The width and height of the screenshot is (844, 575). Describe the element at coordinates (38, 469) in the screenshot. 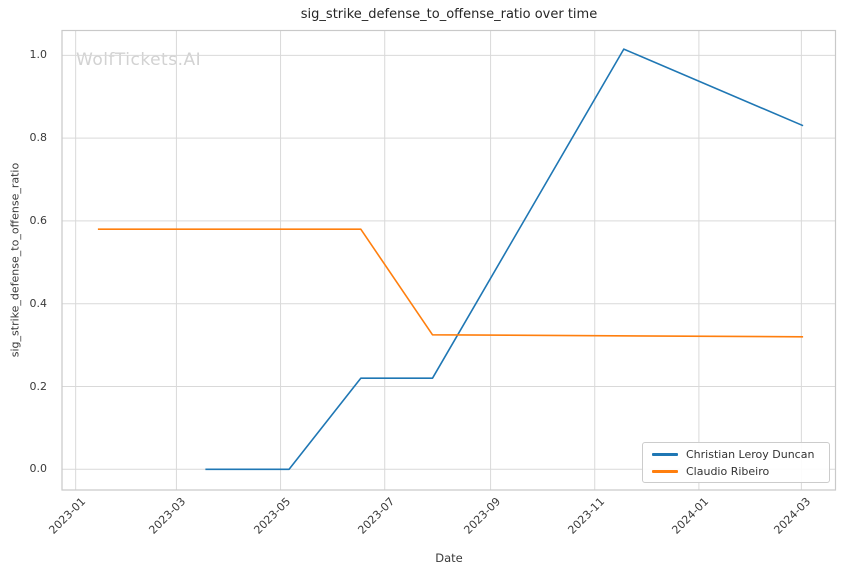

I see `y-tick-label: 0.0` at that location.